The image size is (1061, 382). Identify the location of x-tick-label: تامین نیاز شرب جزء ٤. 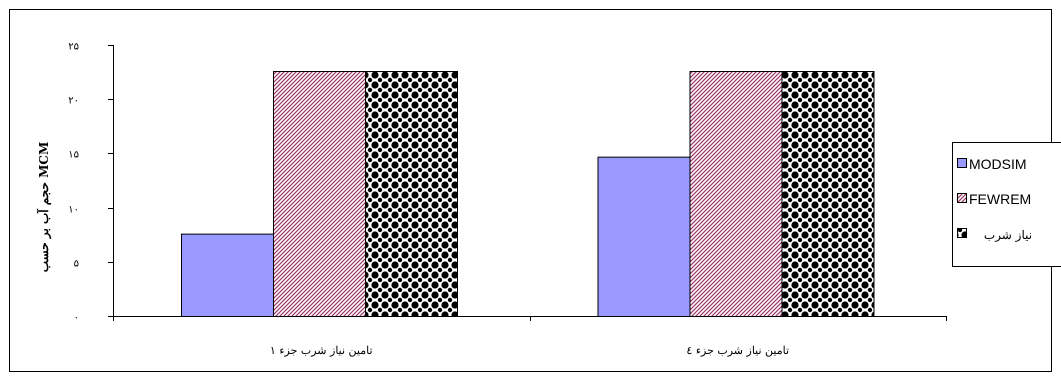
(737, 350).